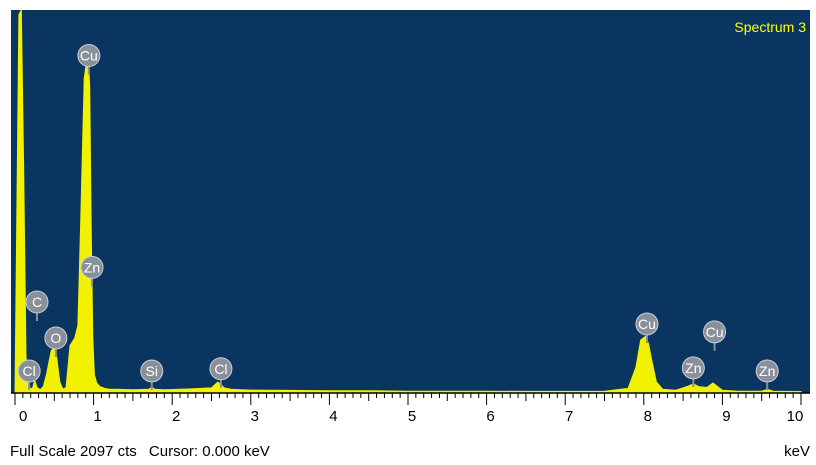  Describe the element at coordinates (412, 416) in the screenshot. I see `x-tick-label: 5` at that location.